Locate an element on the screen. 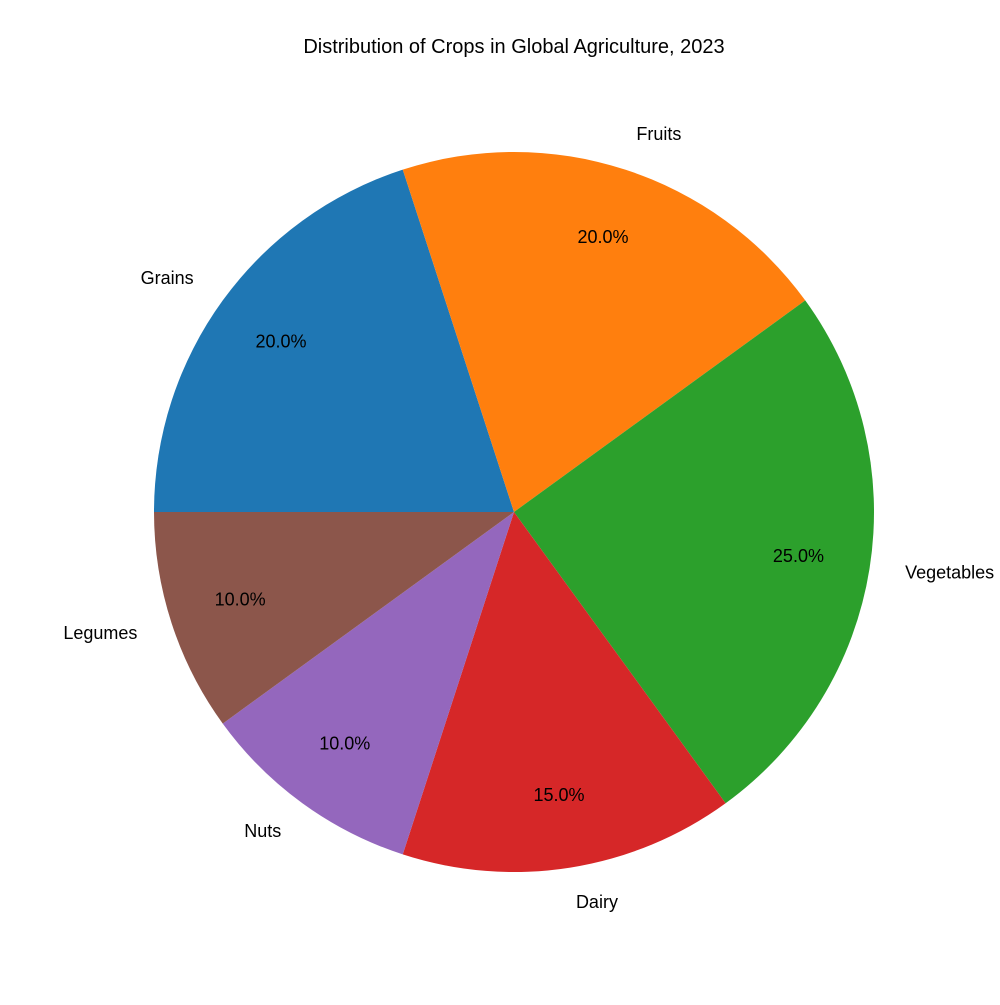 The image size is (1000, 1005). slice-percent-fruits: 20.0% is located at coordinates (602, 237).